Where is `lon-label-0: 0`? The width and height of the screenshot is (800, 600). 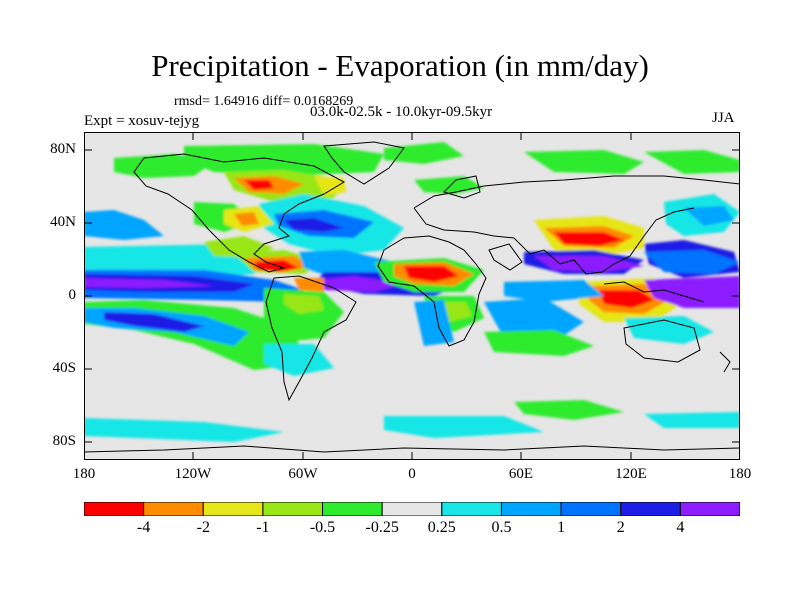 lon-label-0: 0 is located at coordinates (412, 474).